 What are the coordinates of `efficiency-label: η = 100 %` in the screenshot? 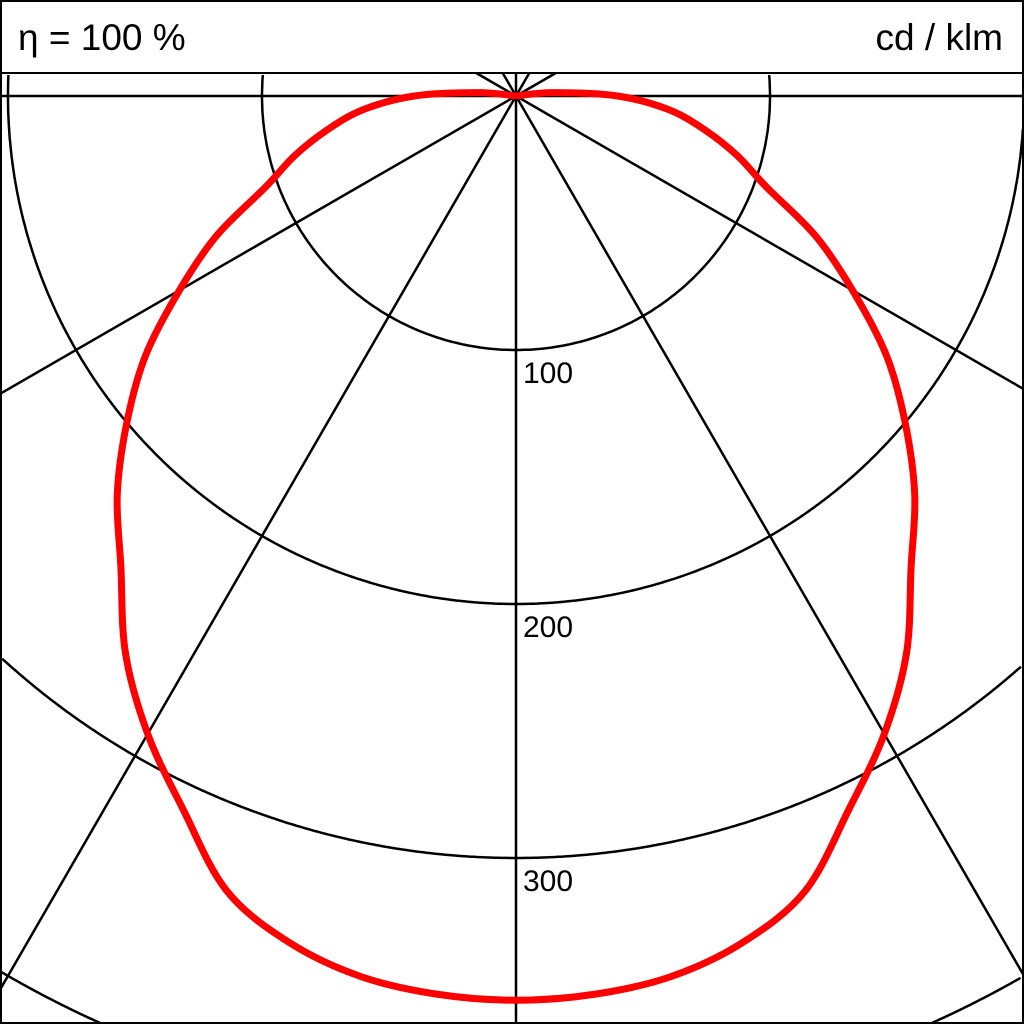 It's located at (102, 37).